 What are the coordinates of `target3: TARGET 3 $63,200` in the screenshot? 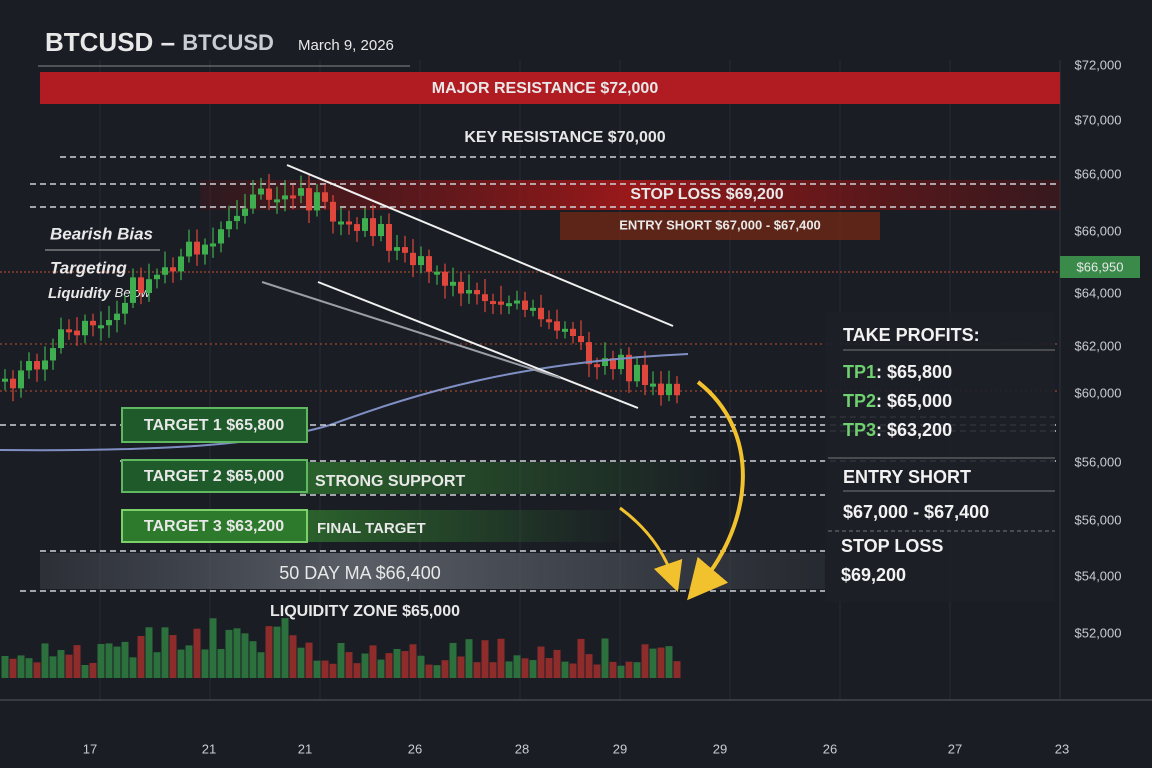 It's located at (214, 526).